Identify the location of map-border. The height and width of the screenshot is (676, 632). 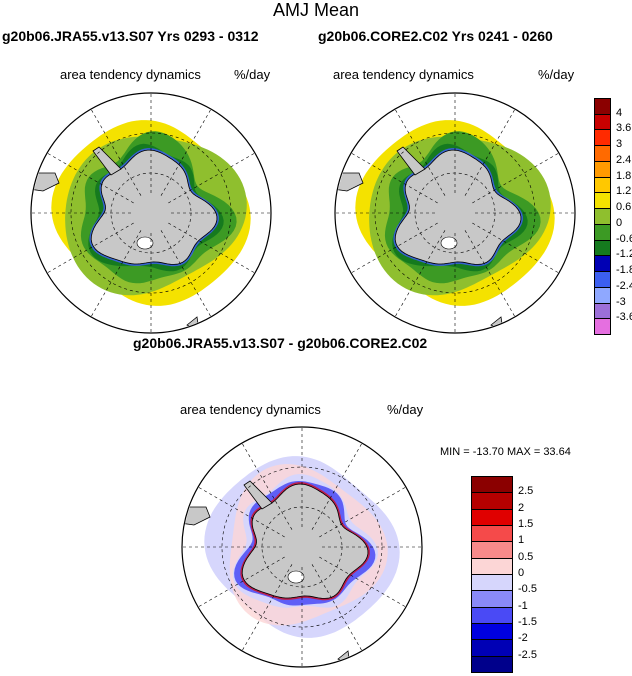
(151, 213).